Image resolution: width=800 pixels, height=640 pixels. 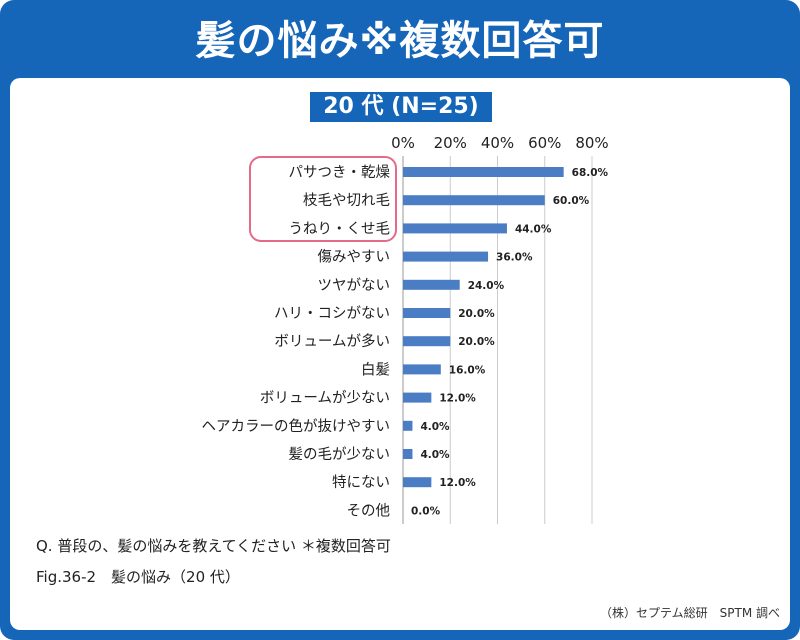 I want to click on category-label: ボリュームが少ない, so click(x=325, y=398).